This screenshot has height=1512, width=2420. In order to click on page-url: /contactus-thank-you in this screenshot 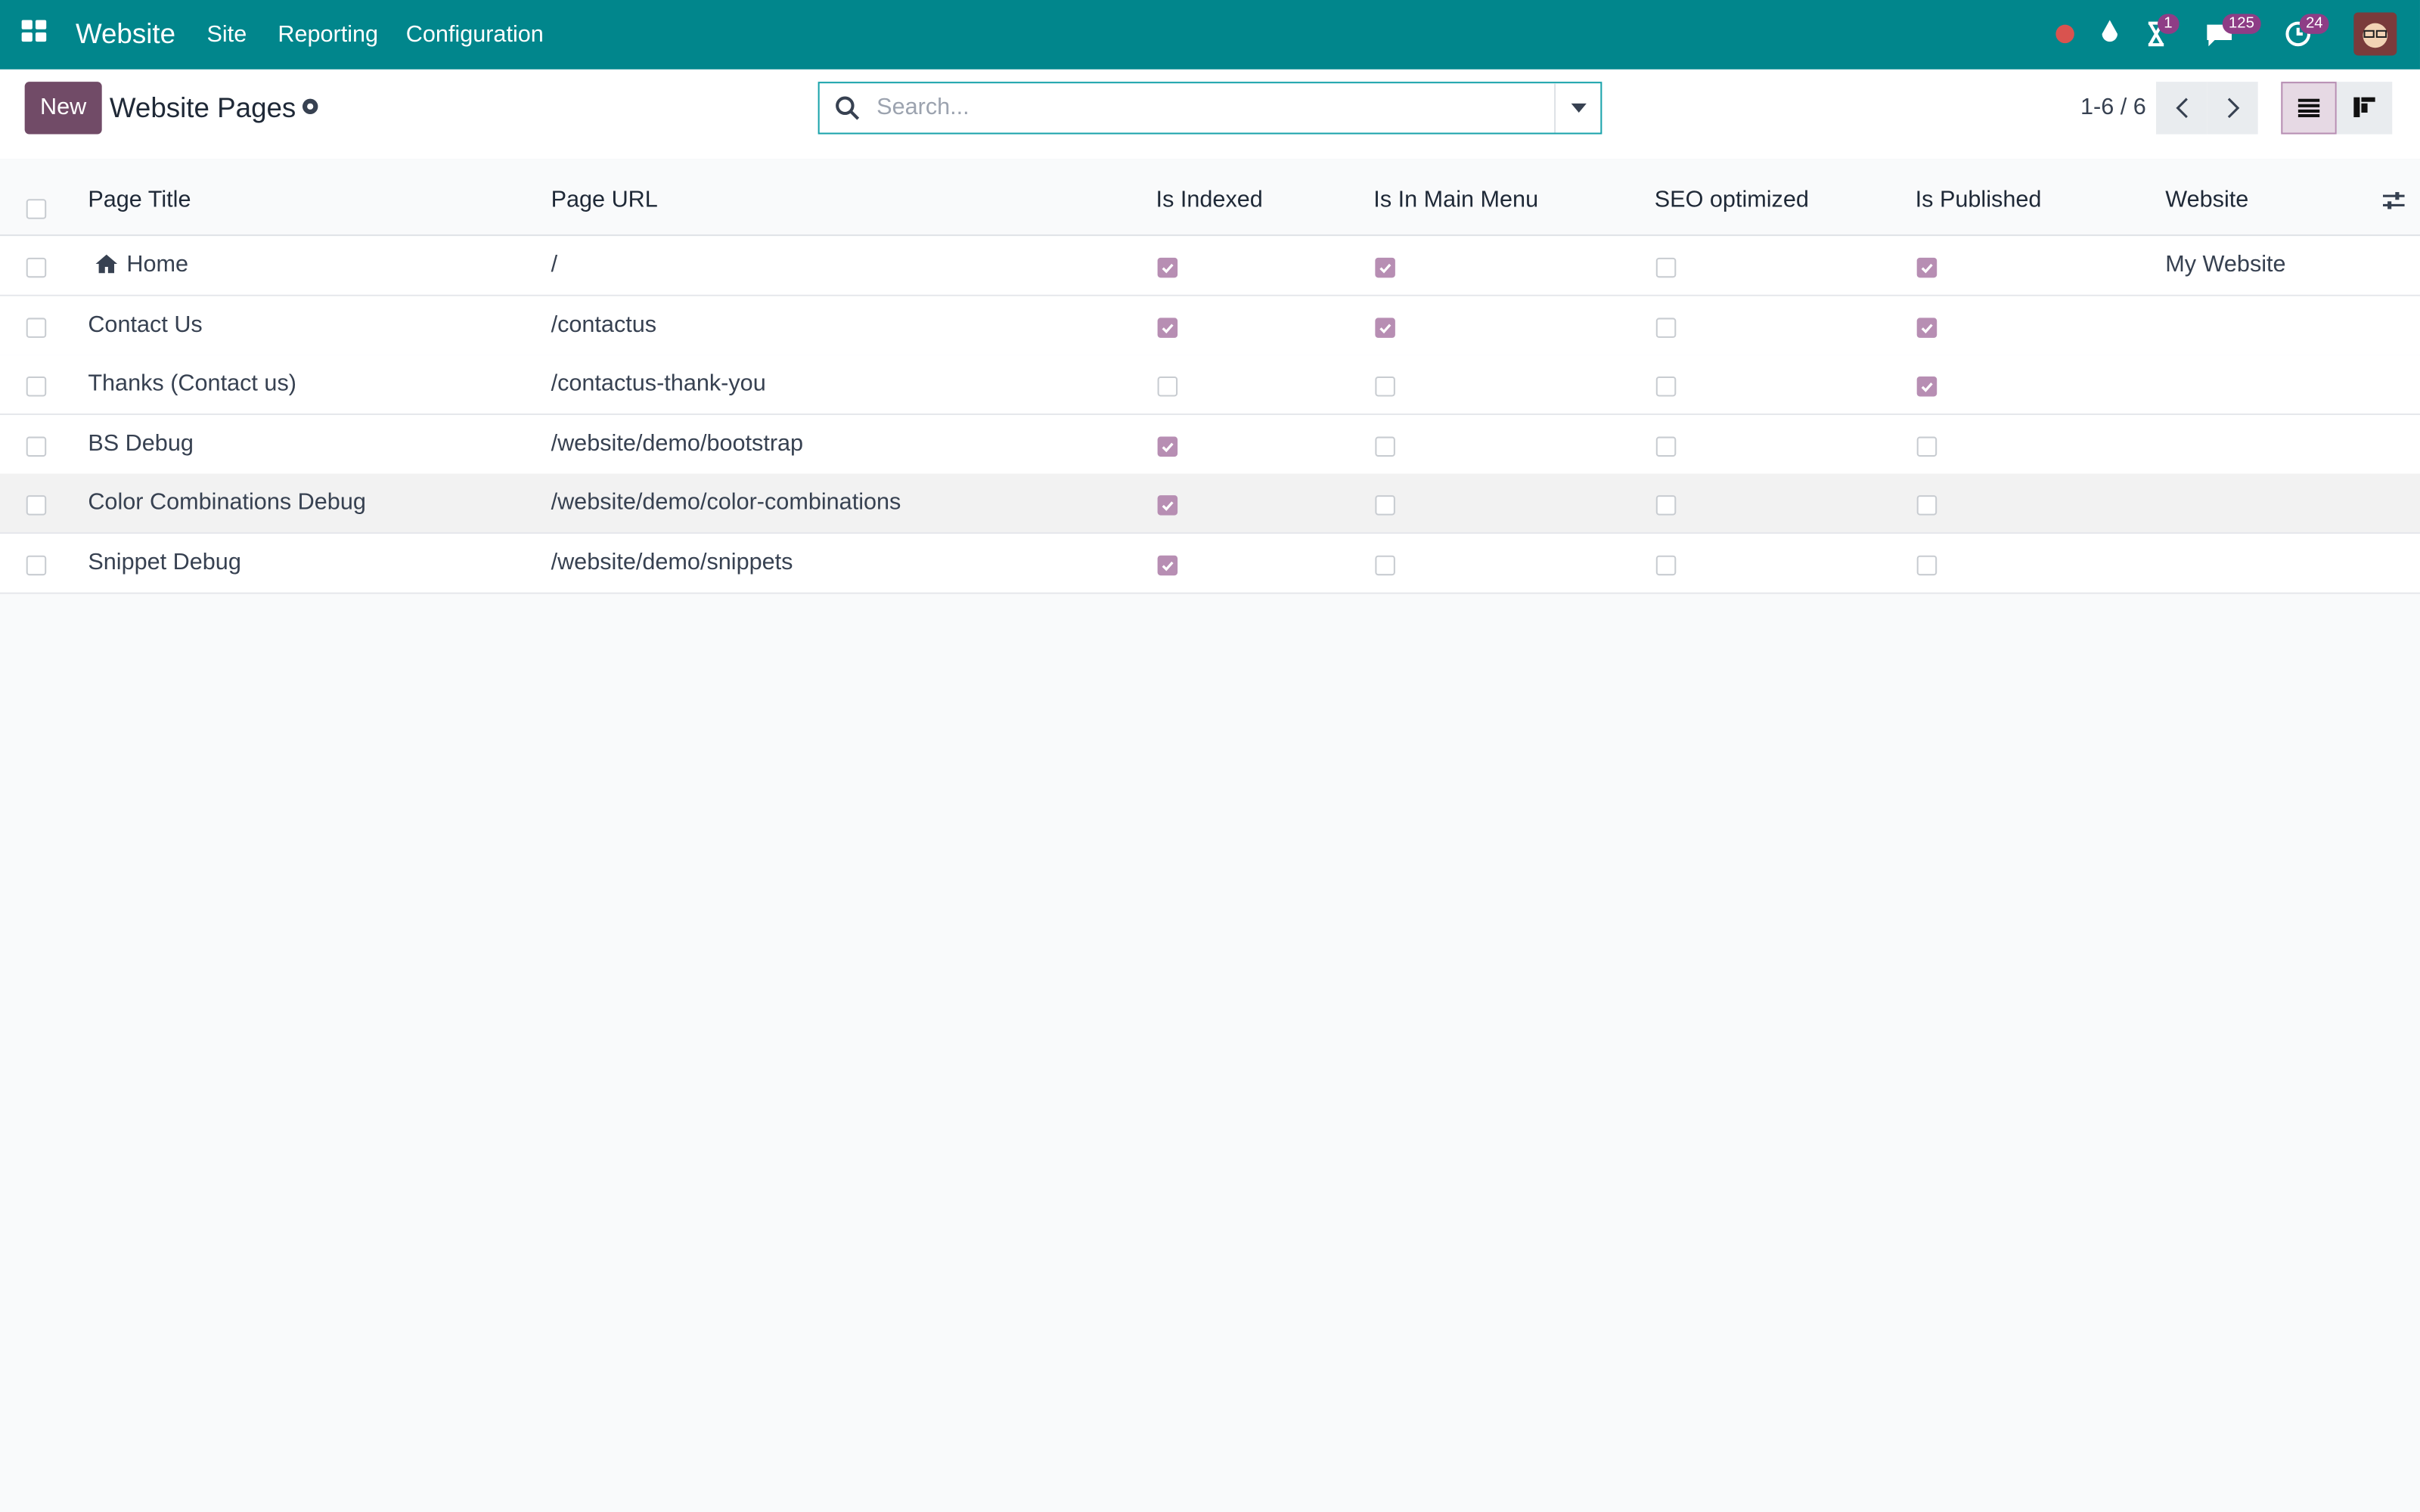, I will do `click(658, 383)`.